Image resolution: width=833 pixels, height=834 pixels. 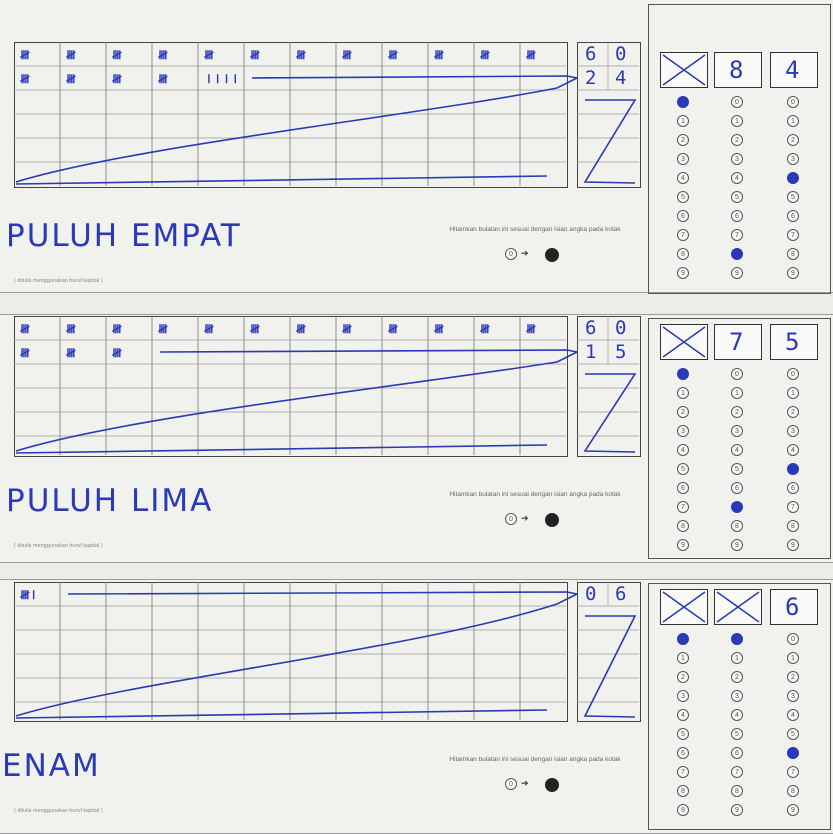 I want to click on strike-bottom, so click(x=281, y=180).